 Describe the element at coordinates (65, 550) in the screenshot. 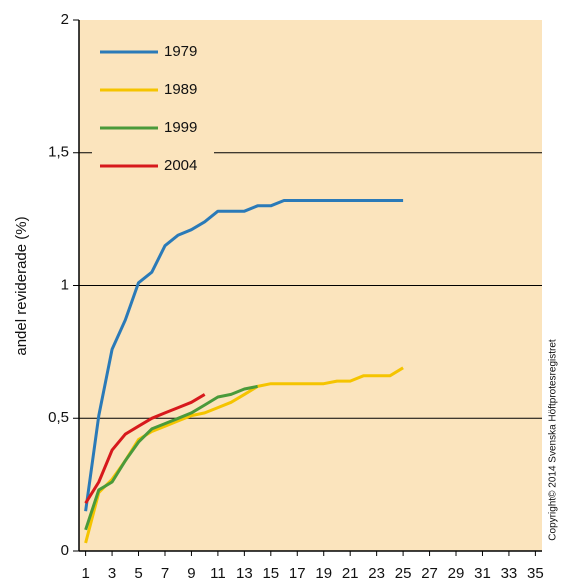

I see `y-tick-label: 0` at that location.